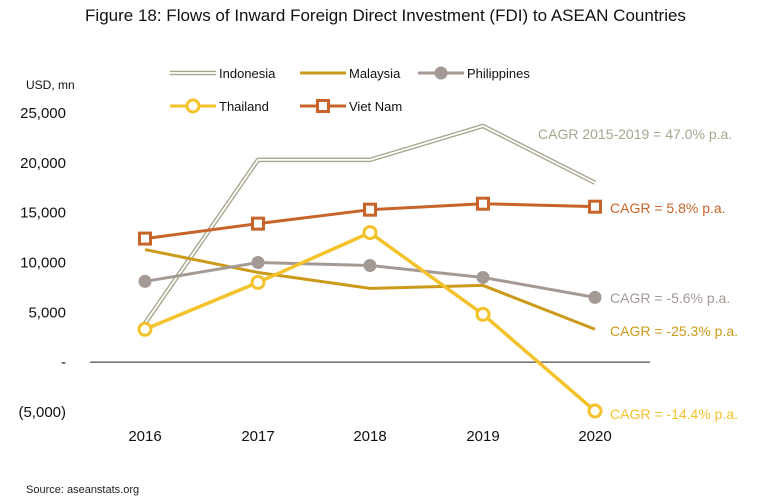 Image resolution: width=771 pixels, height=504 pixels. I want to click on x-tick-label: 2018, so click(369, 436).